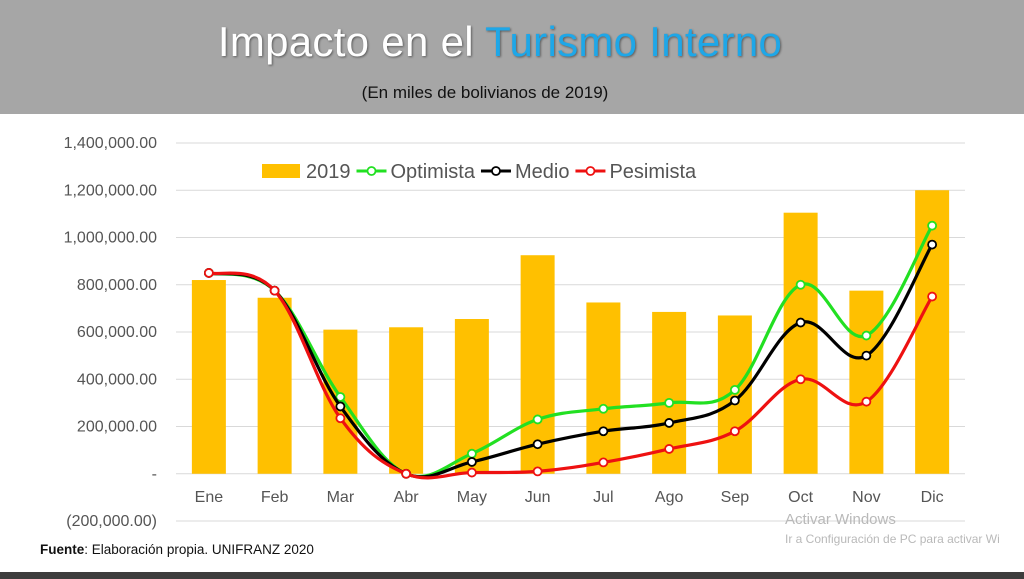 The image size is (1024, 579). Describe the element at coordinates (800, 497) in the screenshot. I see `x-tick-label: Oct` at that location.